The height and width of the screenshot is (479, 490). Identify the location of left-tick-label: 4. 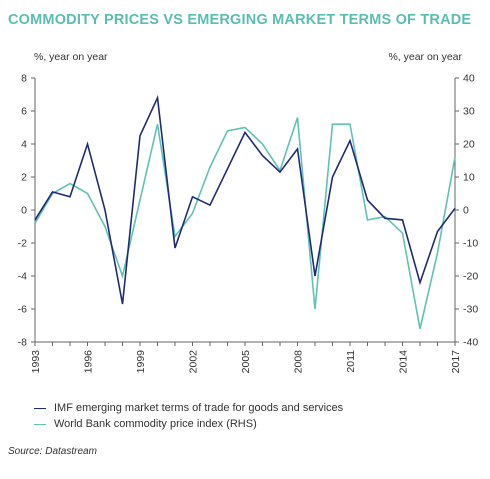
(24, 145).